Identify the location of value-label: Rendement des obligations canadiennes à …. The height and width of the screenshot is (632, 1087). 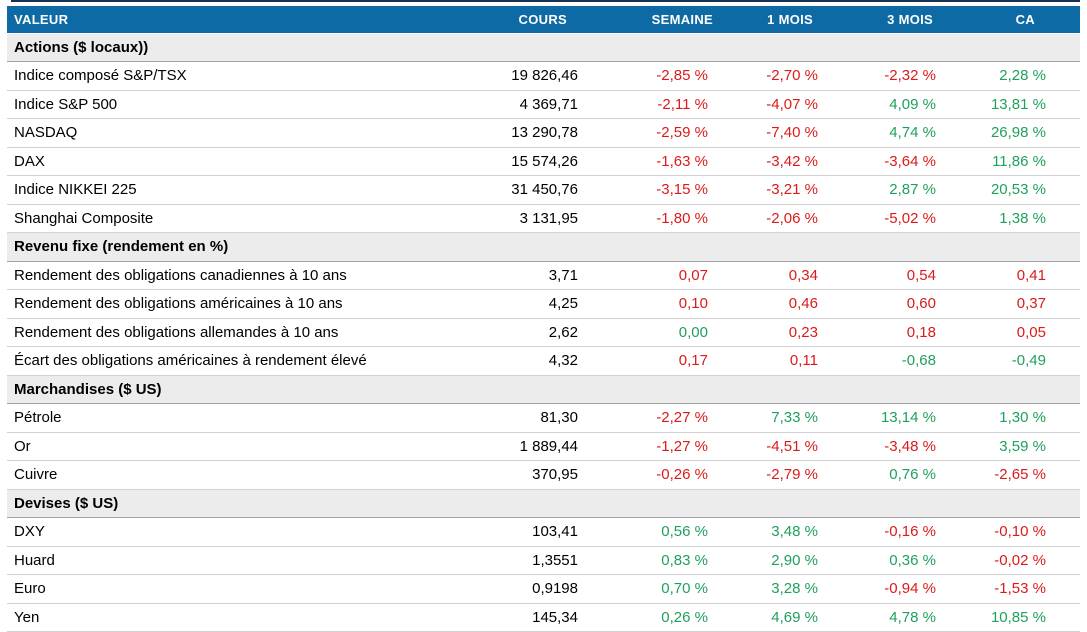
(252, 275).